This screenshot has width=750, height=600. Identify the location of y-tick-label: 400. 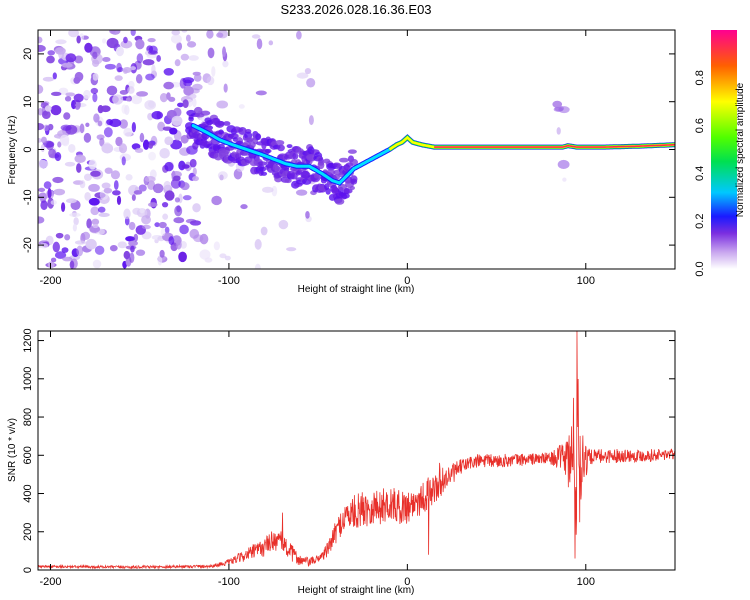
(28, 493).